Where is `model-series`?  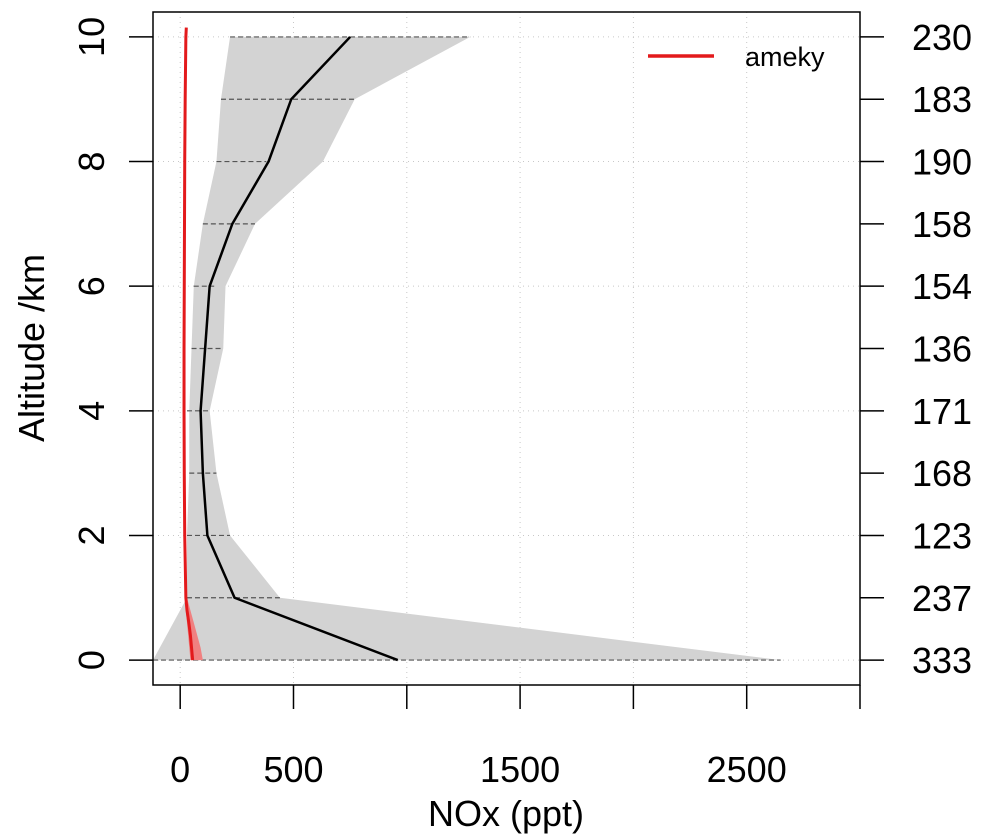
model-series is located at coordinates (188, 344).